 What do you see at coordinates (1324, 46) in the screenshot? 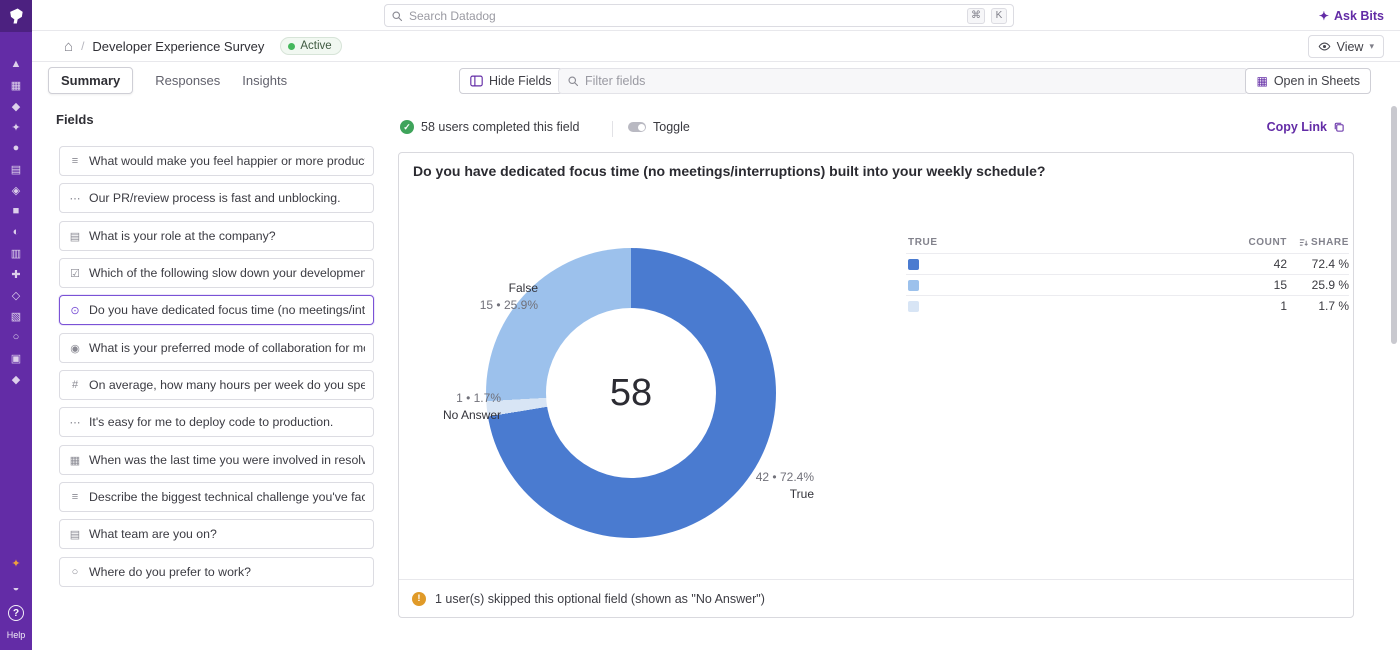
I see `eye-icon` at bounding box center [1324, 46].